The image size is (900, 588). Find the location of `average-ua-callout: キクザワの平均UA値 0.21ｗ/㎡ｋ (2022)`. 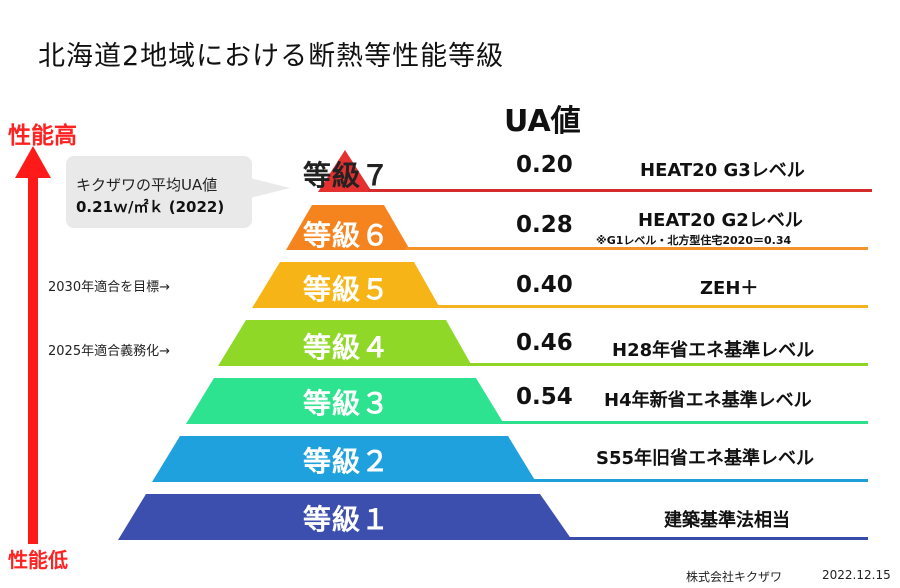

average-ua-callout: キクザワの平均UA値 0.21ｗ/㎡ｋ (2022) is located at coordinates (159, 192).